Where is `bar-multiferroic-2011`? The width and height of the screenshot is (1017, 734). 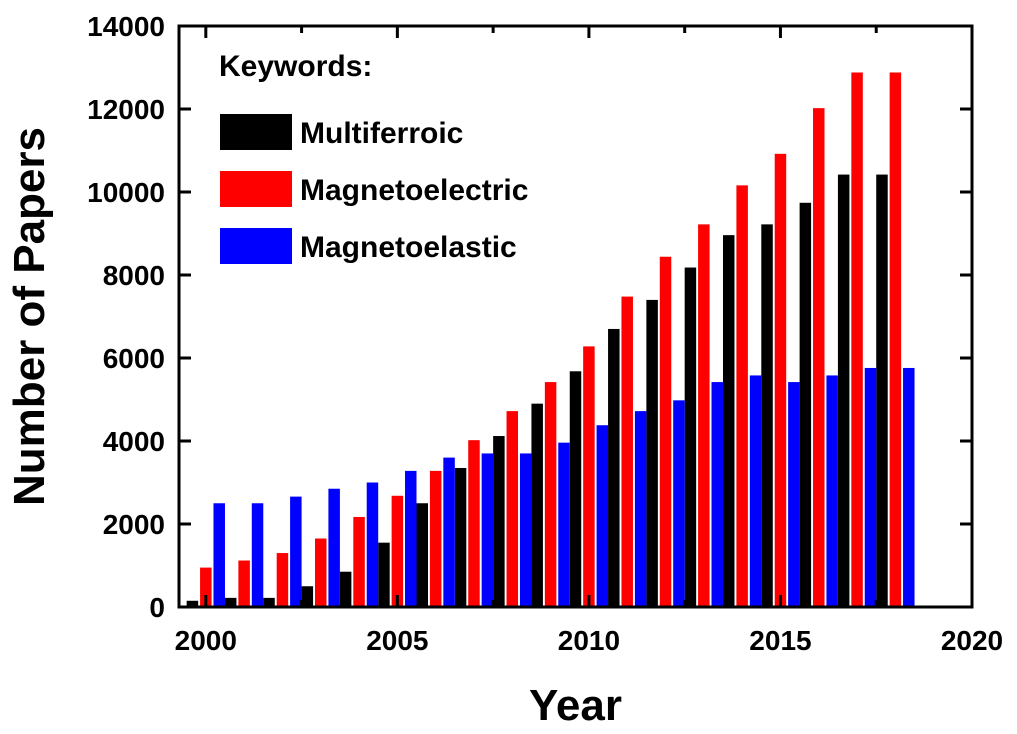 bar-multiferroic-2011 is located at coordinates (614, 467).